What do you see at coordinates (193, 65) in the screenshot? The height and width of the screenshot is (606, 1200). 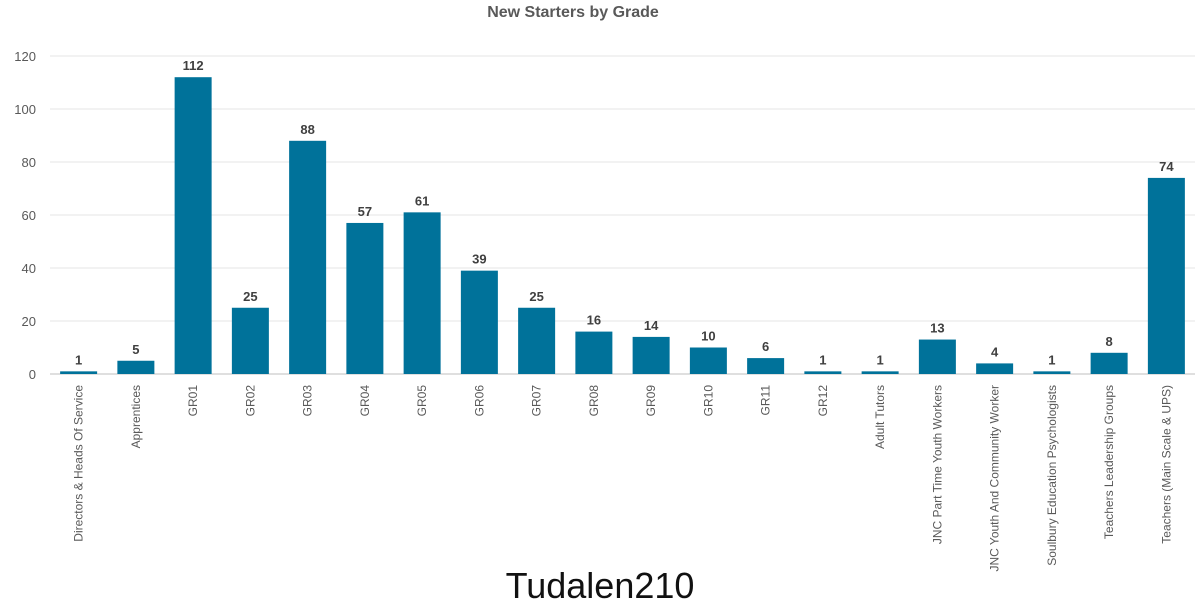 I see `data-label: 112` at bounding box center [193, 65].